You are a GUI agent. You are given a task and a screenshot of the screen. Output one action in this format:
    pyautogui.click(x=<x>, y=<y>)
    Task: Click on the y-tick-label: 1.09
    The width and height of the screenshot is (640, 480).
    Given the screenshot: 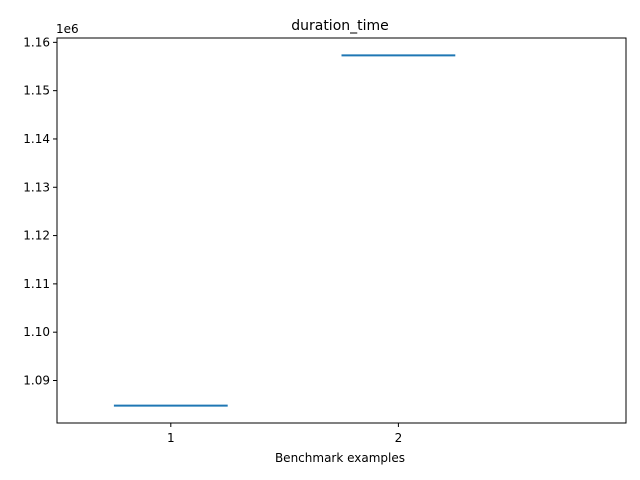 What is the action you would take?
    pyautogui.click(x=36, y=380)
    